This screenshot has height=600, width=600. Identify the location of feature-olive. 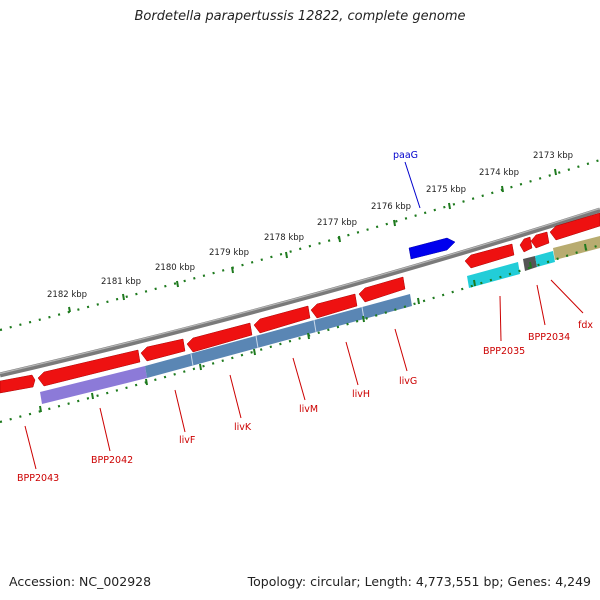
(576, 248).